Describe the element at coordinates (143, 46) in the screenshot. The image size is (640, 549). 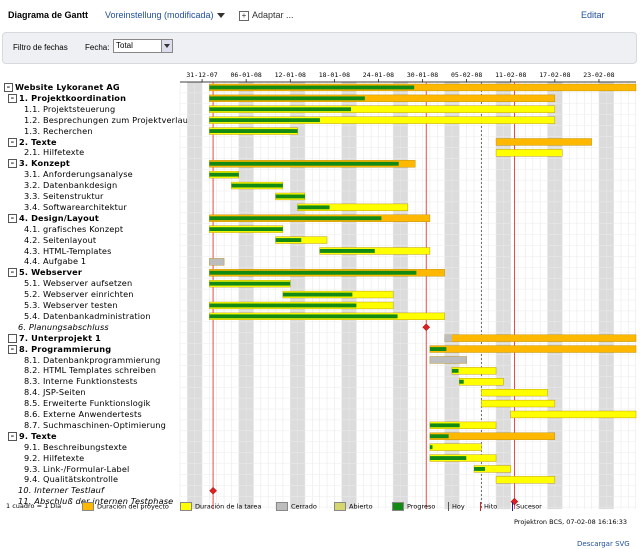
I see `date-select: Total` at that location.